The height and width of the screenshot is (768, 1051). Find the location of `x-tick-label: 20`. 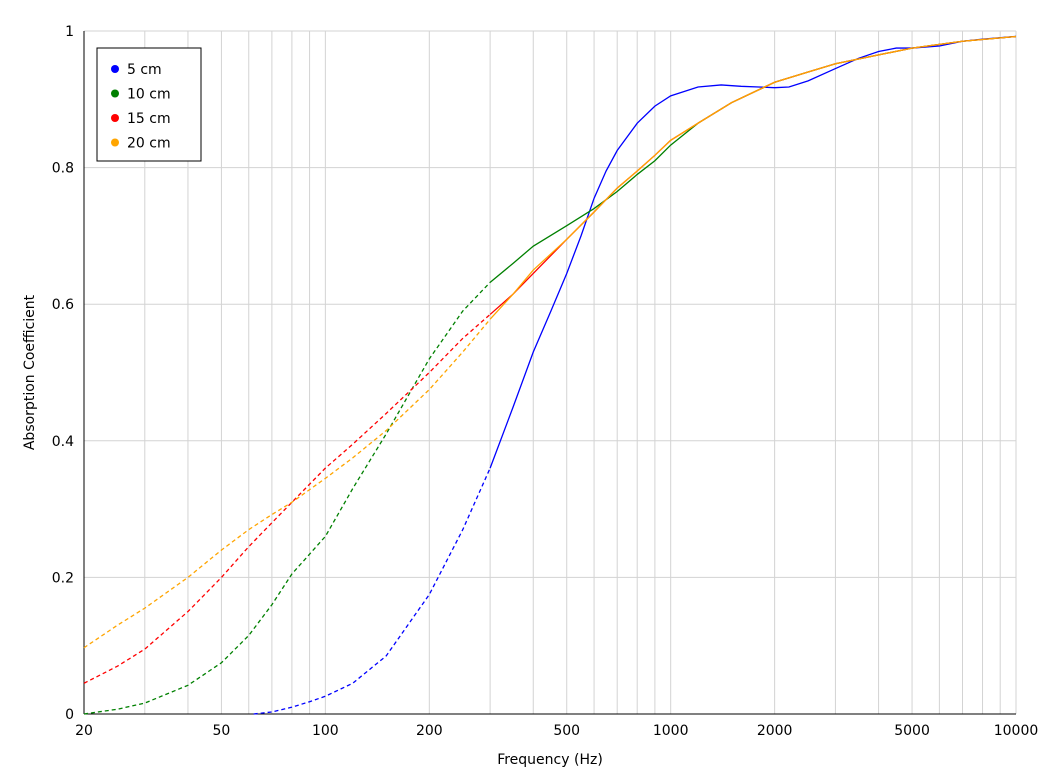

x-tick-label: 20 is located at coordinates (84, 731).